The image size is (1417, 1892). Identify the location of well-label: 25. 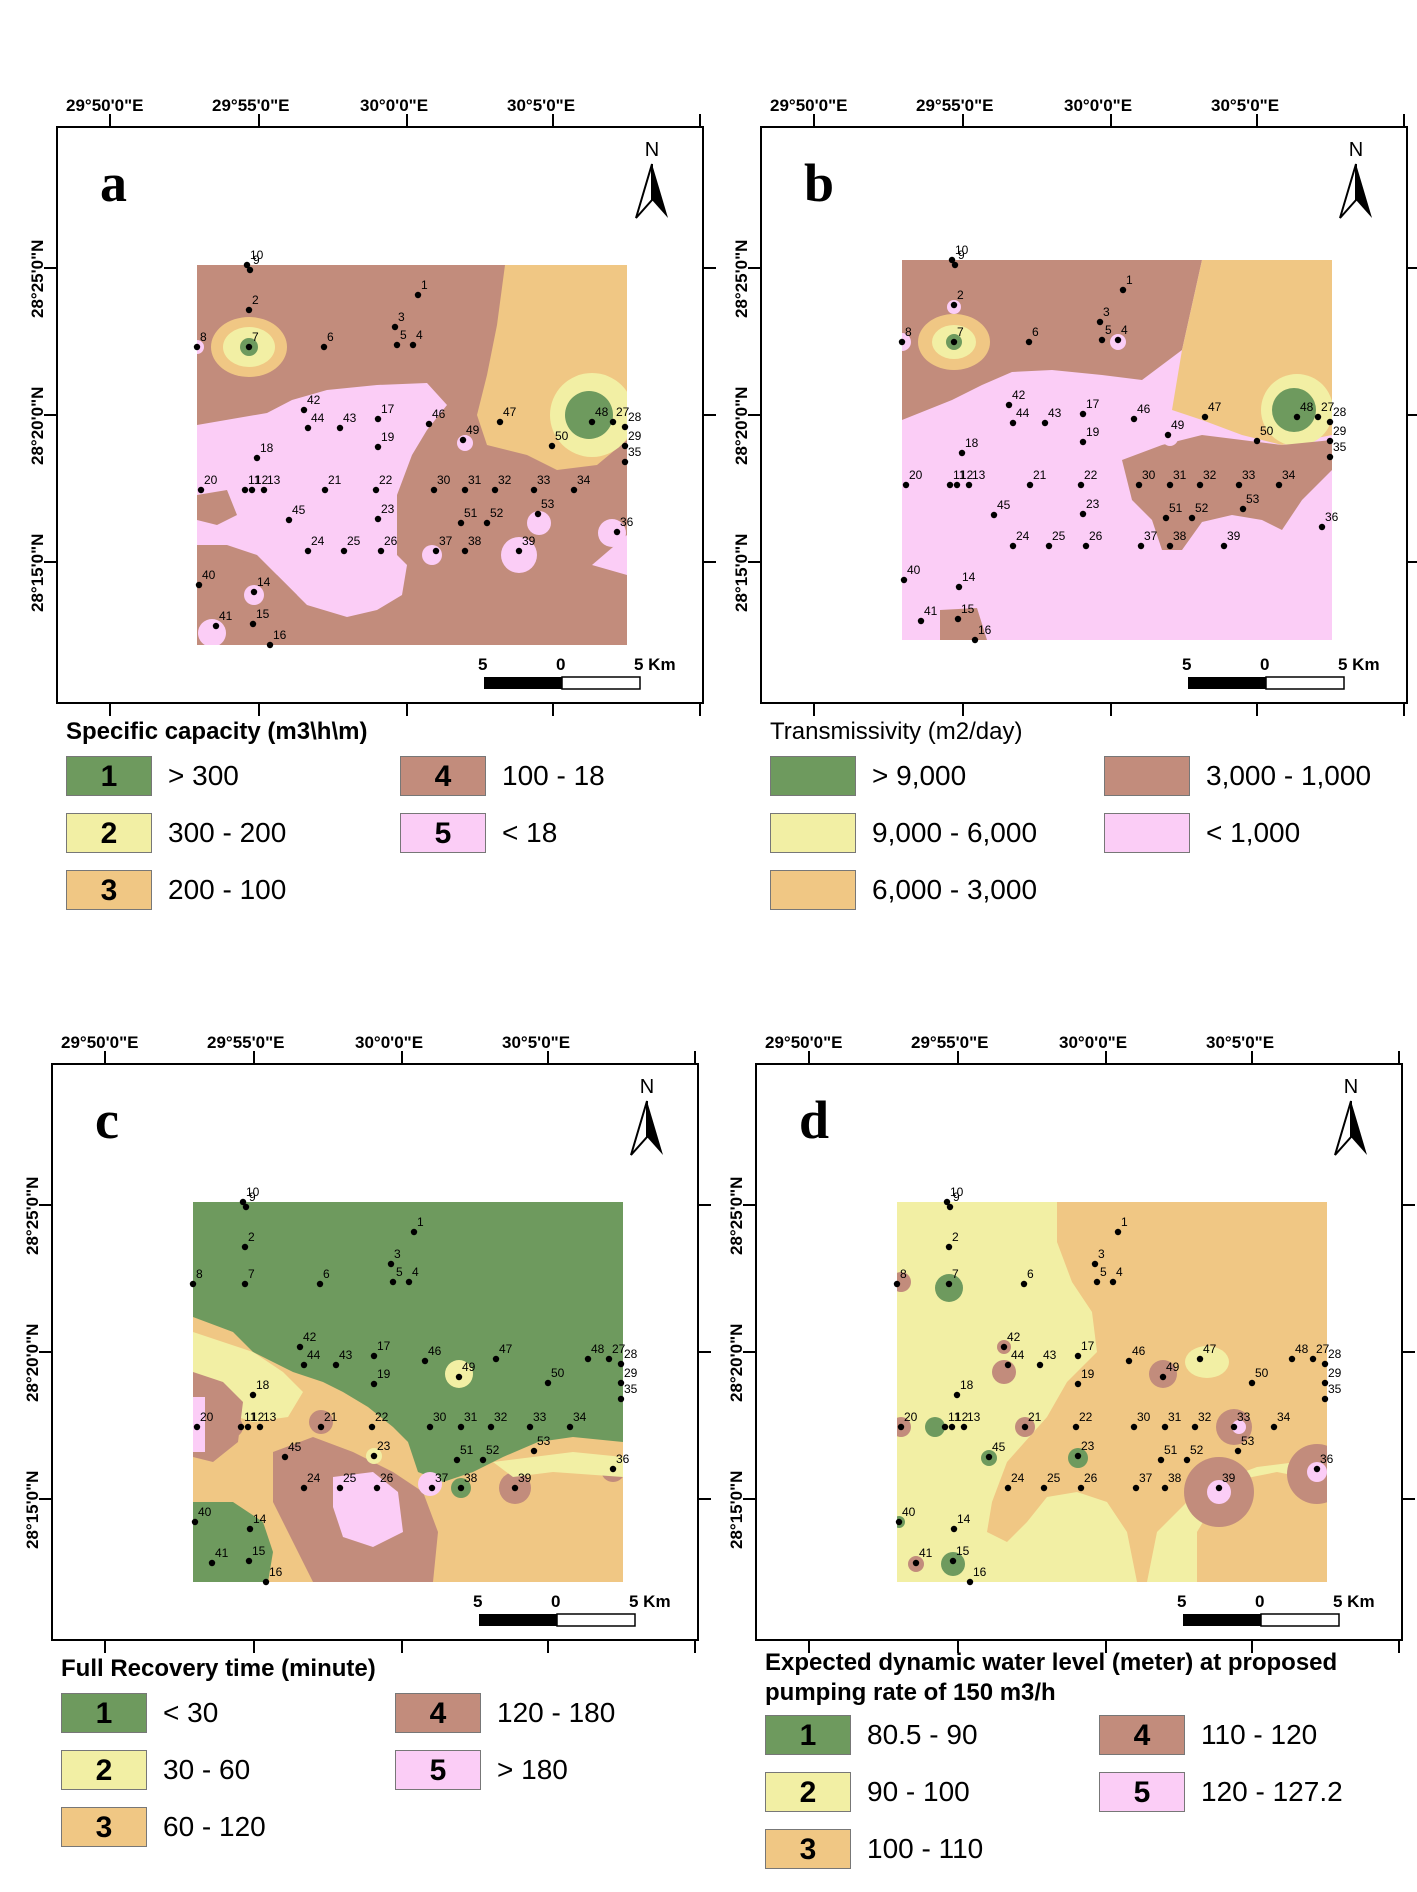
(1059, 536).